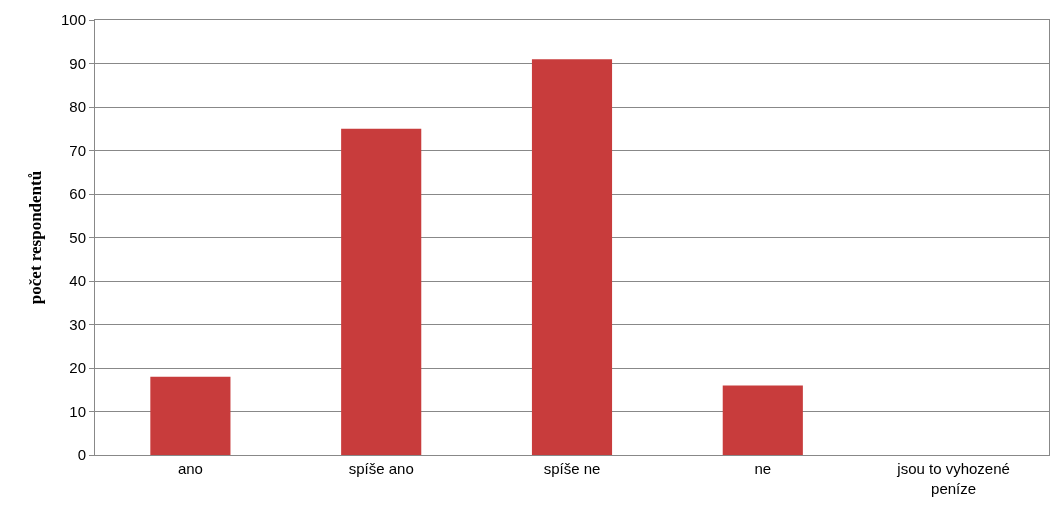 The image size is (1059, 525). What do you see at coordinates (77, 324) in the screenshot?
I see `y-tick-label: 30` at bounding box center [77, 324].